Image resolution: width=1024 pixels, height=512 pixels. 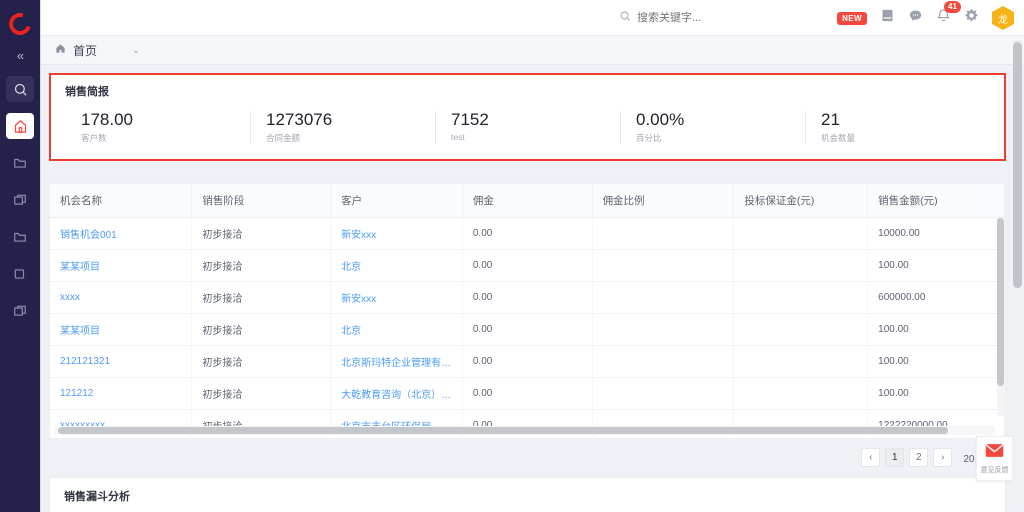 What do you see at coordinates (702, 18) in the screenshot?
I see `search-input` at bounding box center [702, 18].